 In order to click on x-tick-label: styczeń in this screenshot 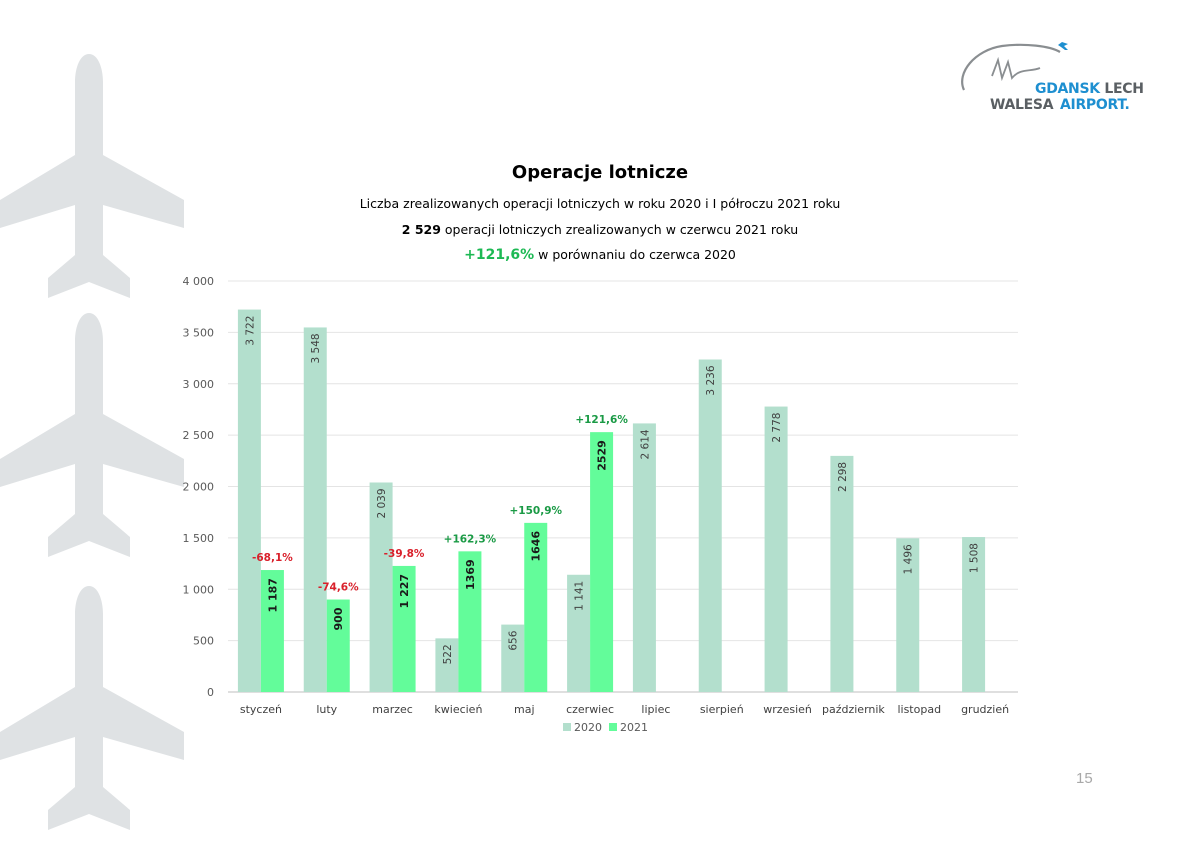, I will do `click(261, 709)`.